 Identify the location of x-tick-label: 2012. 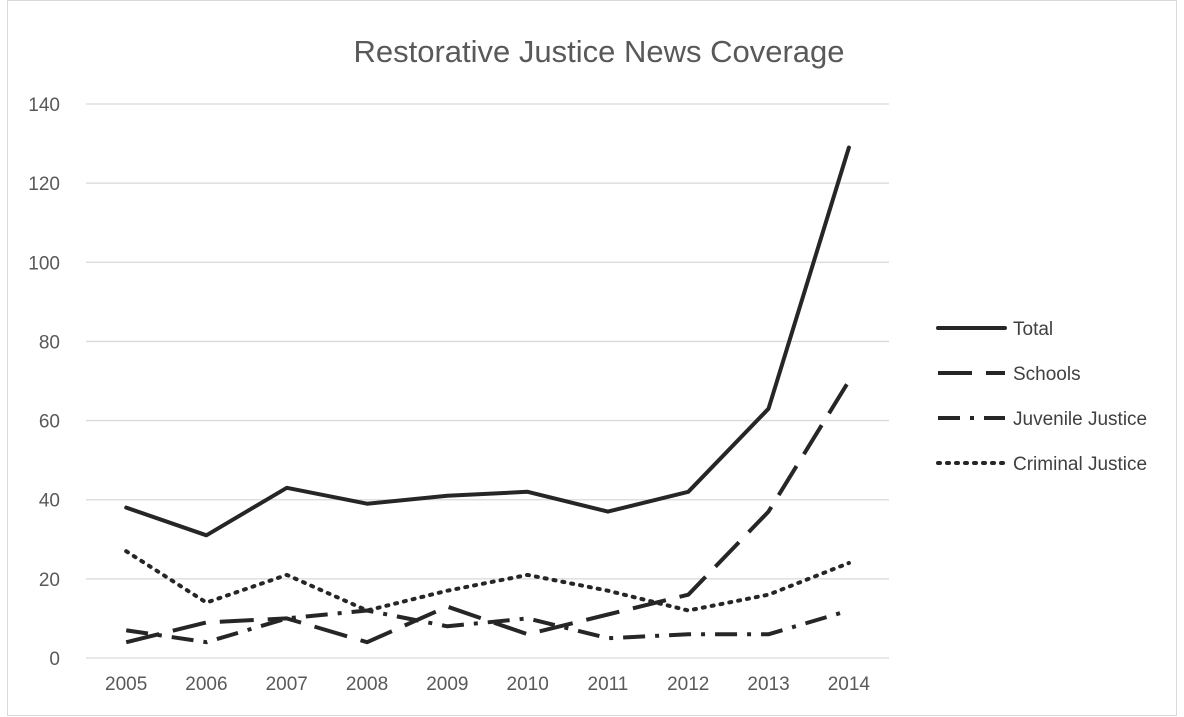
(688, 684).